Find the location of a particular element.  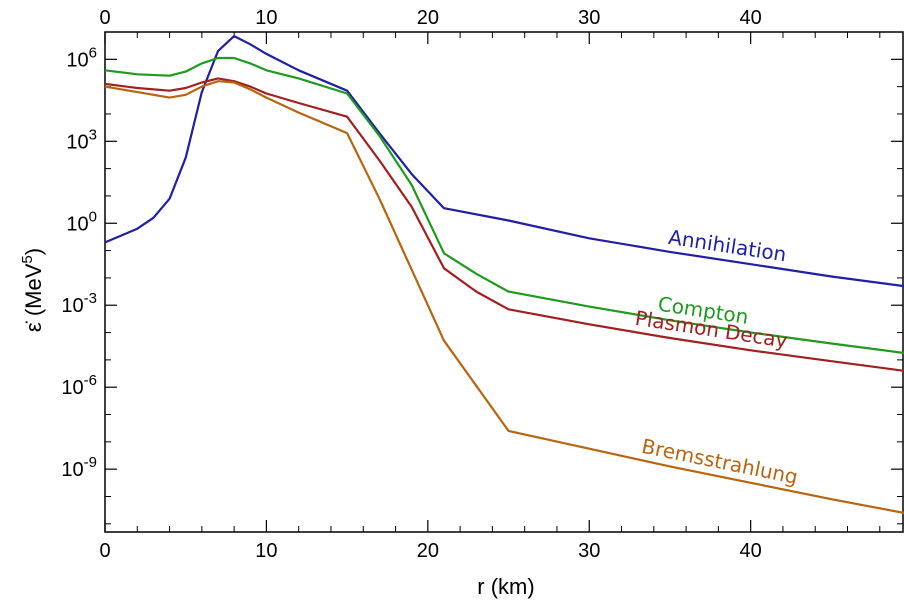

y-tick-label: 10⁻⁶ is located at coordinates (79, 385).